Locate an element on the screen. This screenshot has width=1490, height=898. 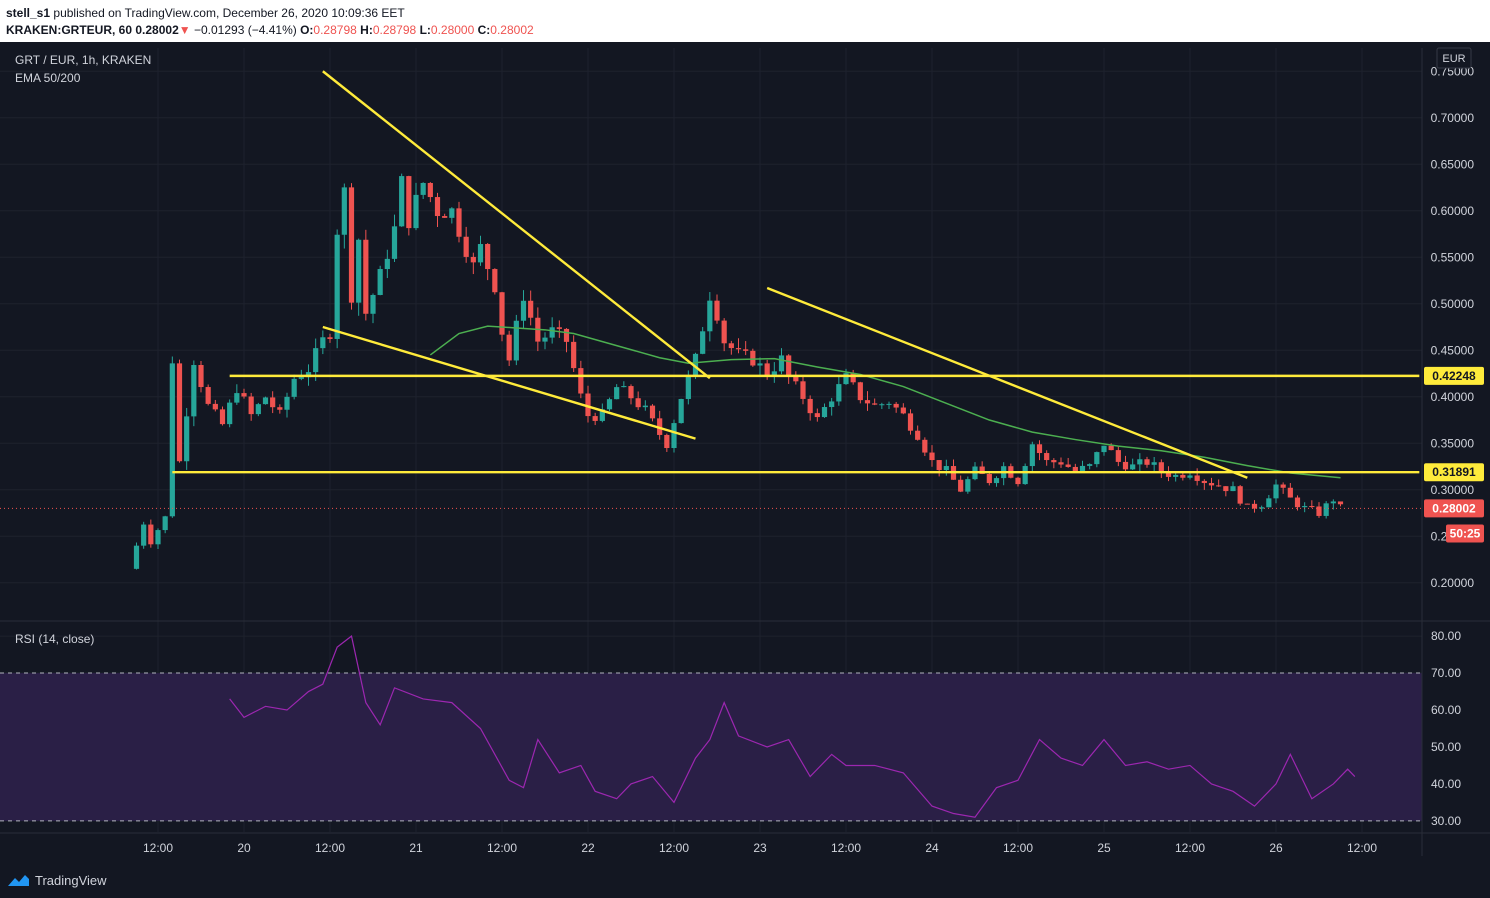
currency-label: EUR is located at coordinates (1453, 59).